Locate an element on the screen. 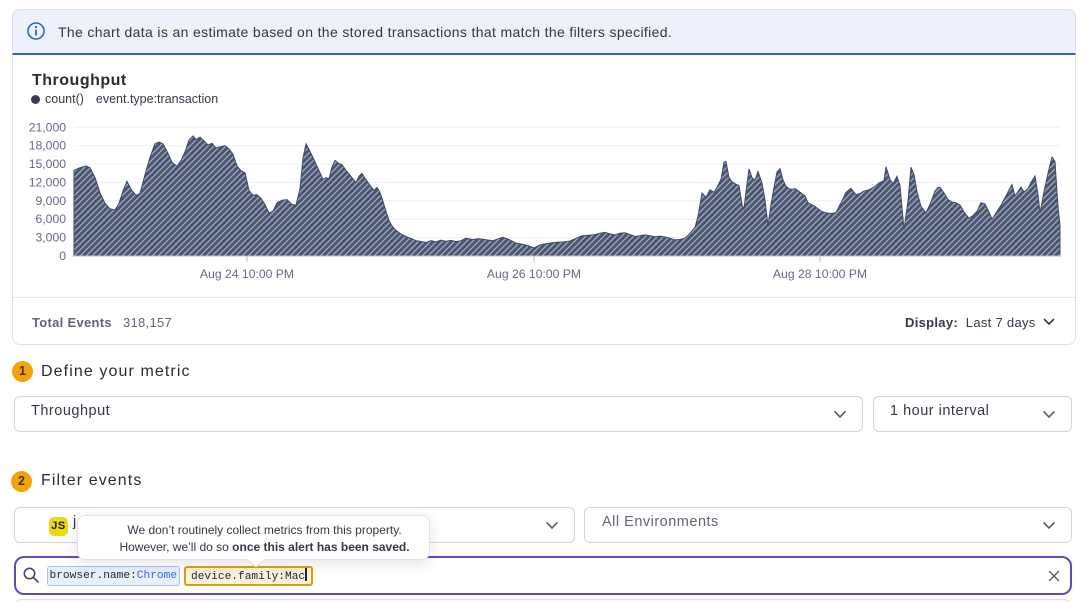 This screenshot has width=1086, height=602. svg-text: Aug 24 10:00 PM is located at coordinates (247, 274).